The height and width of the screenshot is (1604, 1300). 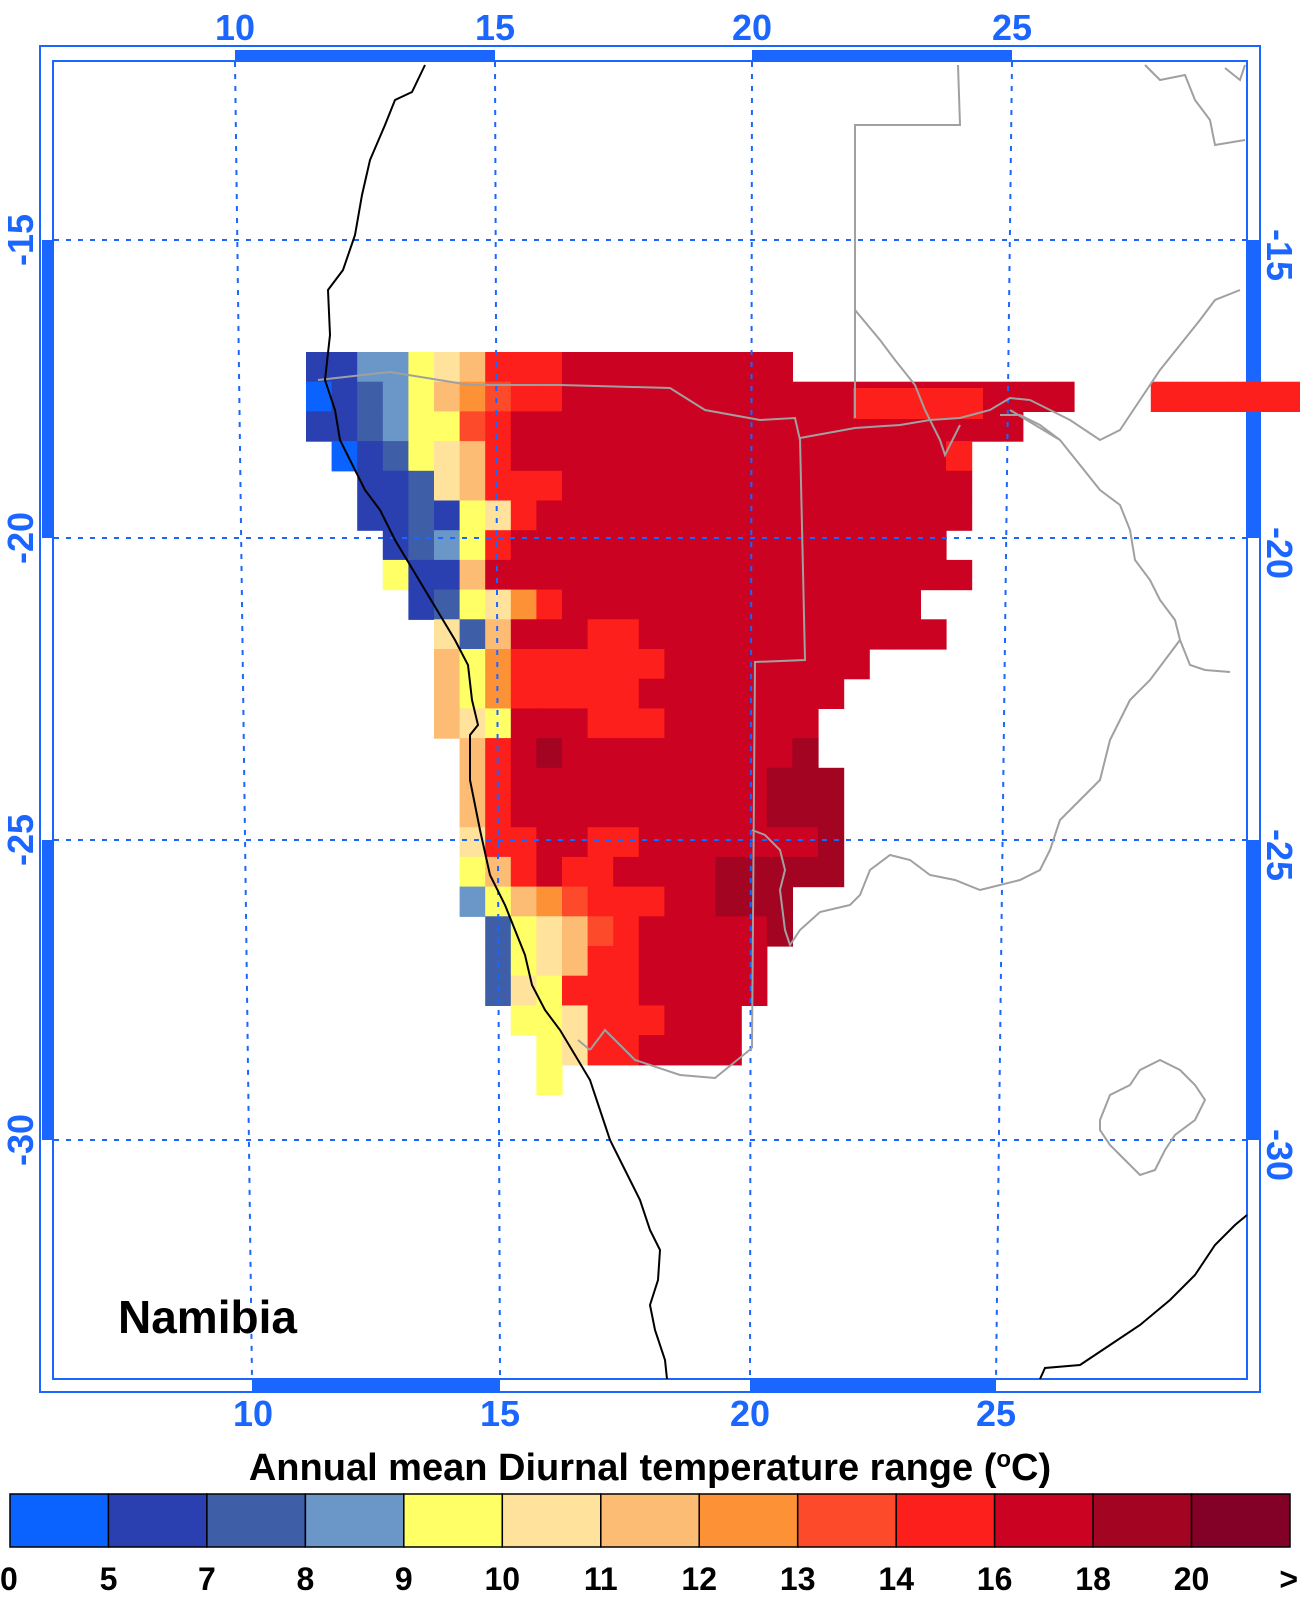 What do you see at coordinates (1288, 1579) in the screenshot?
I see `legend-tick-label: >` at bounding box center [1288, 1579].